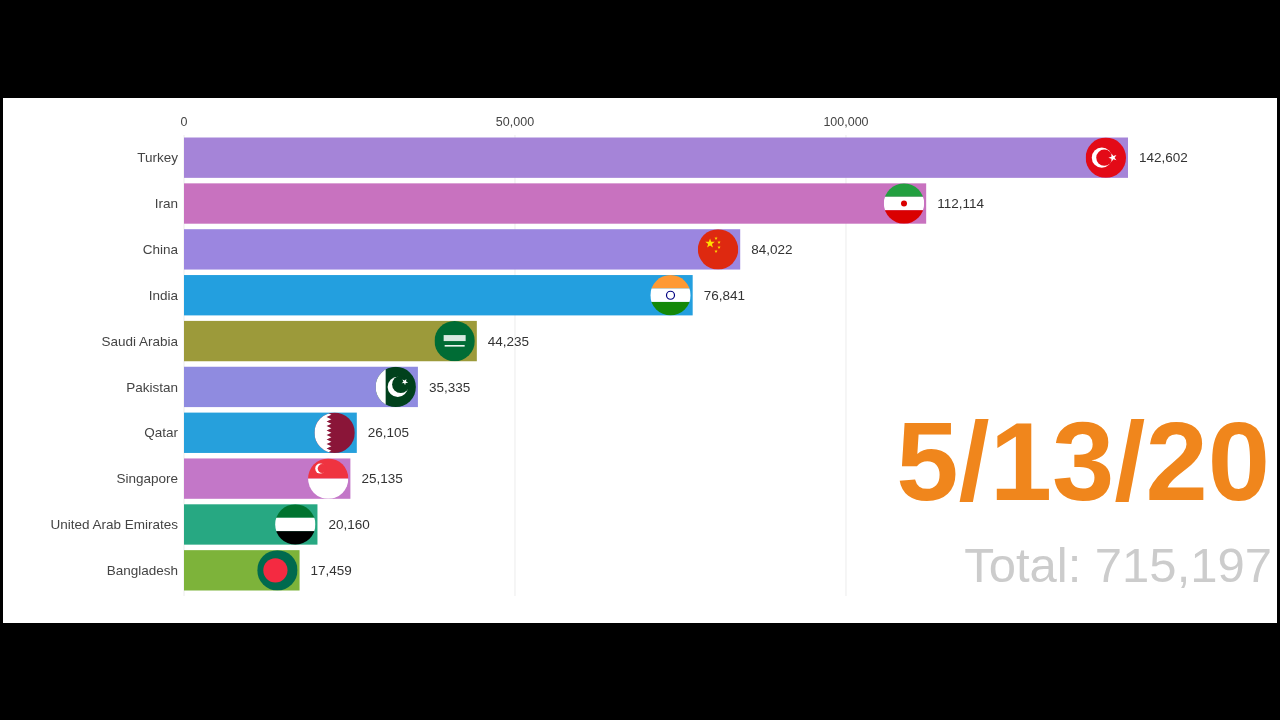 Image resolution: width=1280 pixels, height=720 pixels. Describe the element at coordinates (184, 122) in the screenshot. I see `x-tick-label: 0` at that location.